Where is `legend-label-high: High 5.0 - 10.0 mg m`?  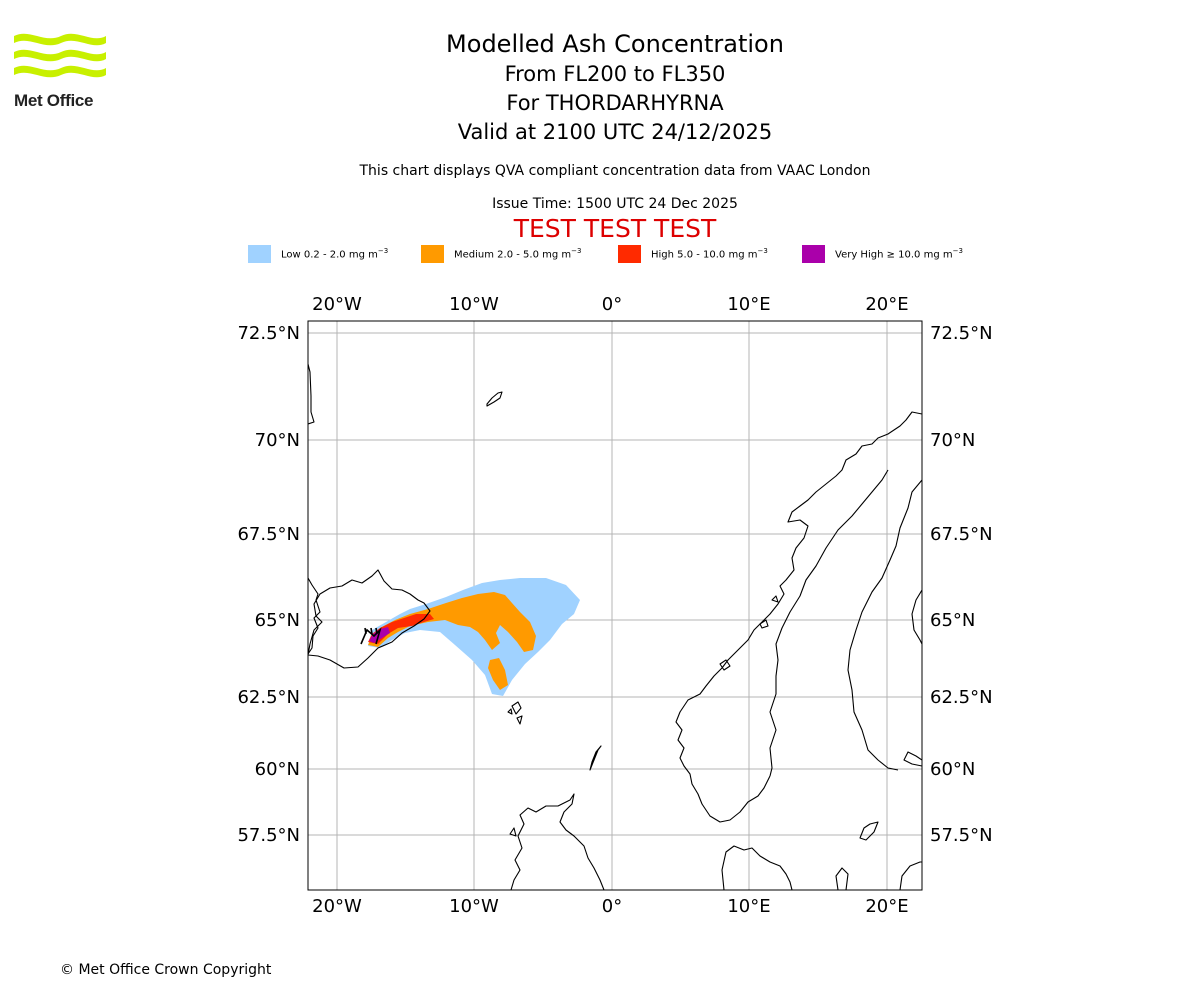
legend-label-high: High 5.0 - 10.0 mg m is located at coordinates (704, 255).